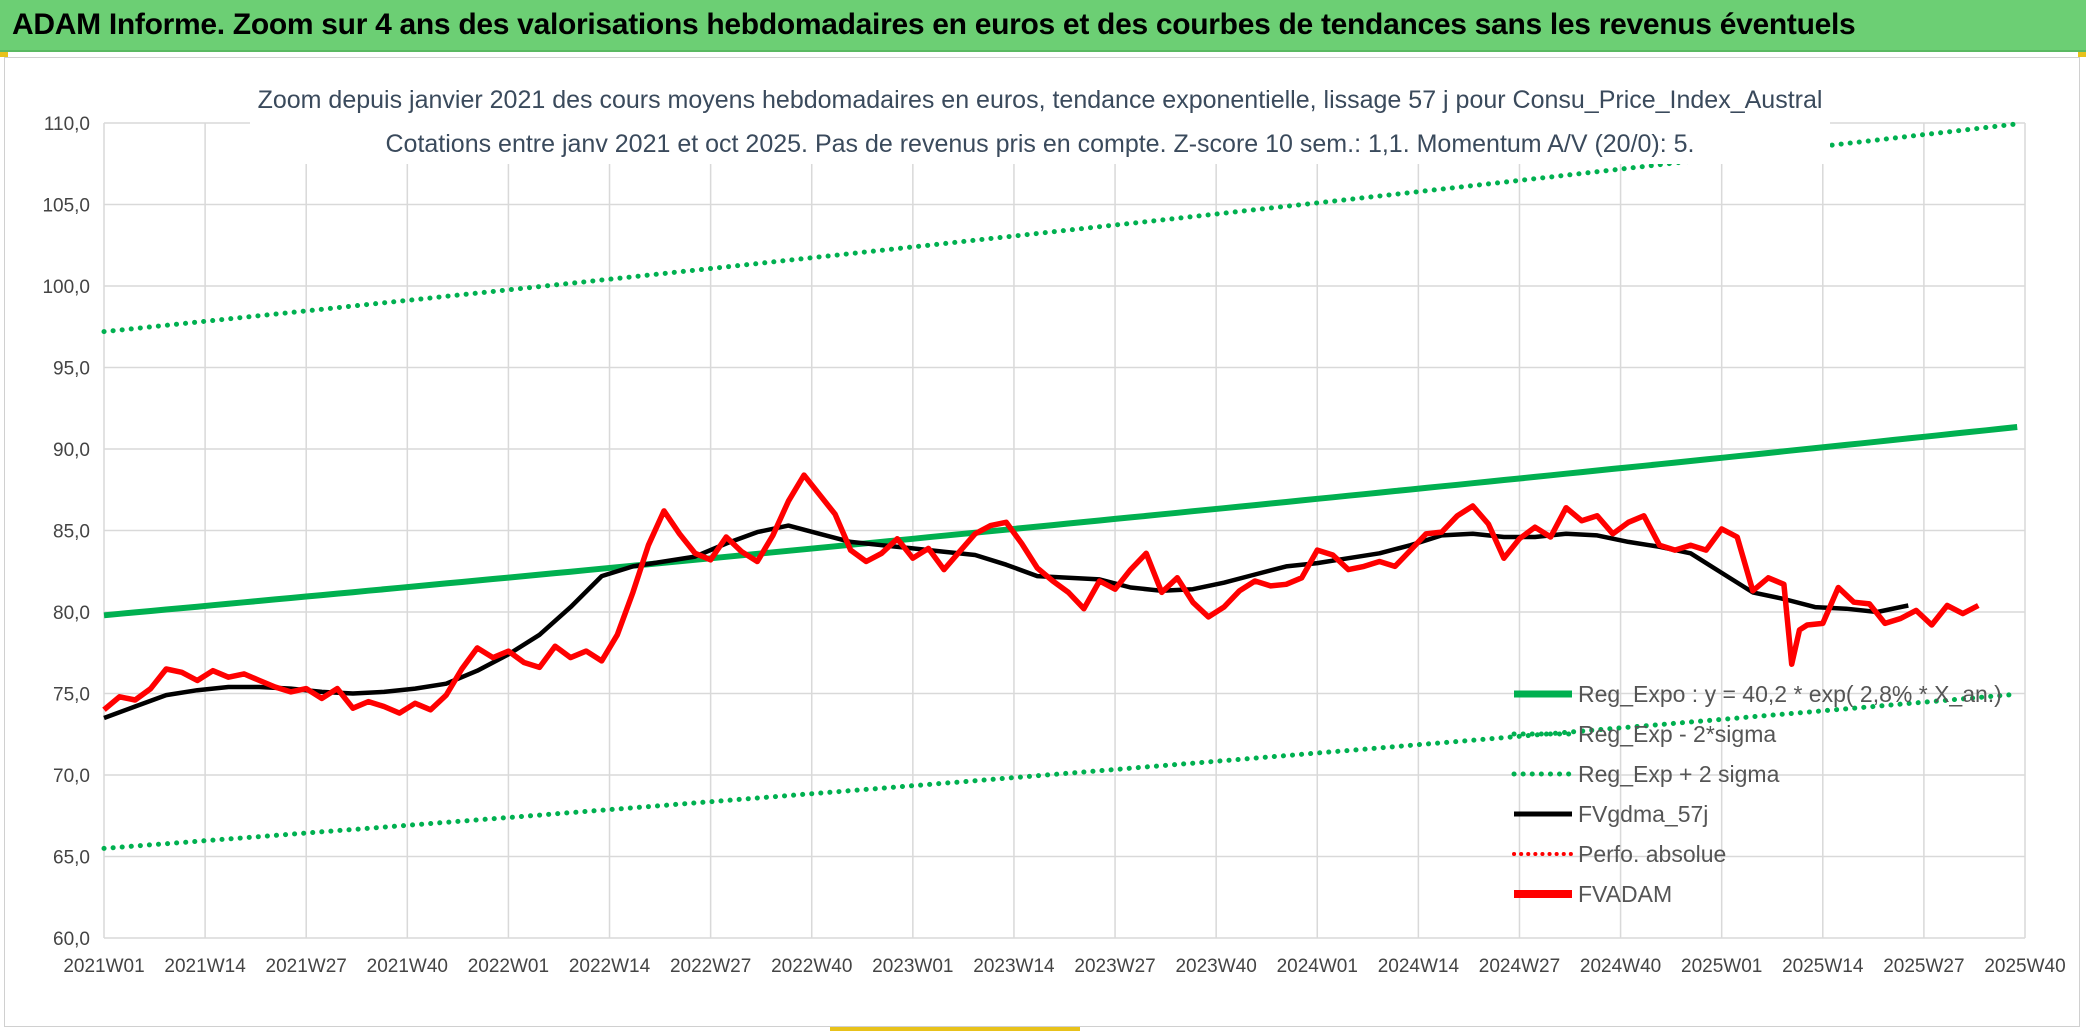 The image size is (2086, 1031). What do you see at coordinates (71, 613) in the screenshot?
I see `y-tick-label: 80,0` at bounding box center [71, 613].